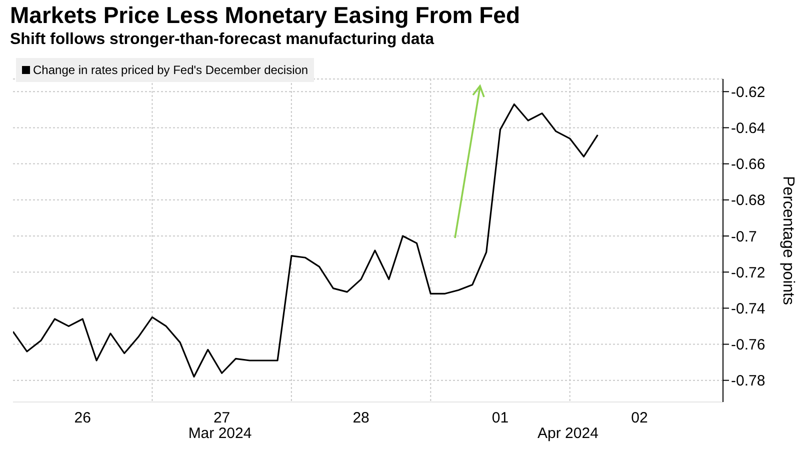 The height and width of the screenshot is (455, 808). I want to click on chart-title: Markets Price Less Monetary Easing From Fed, so click(265, 15).